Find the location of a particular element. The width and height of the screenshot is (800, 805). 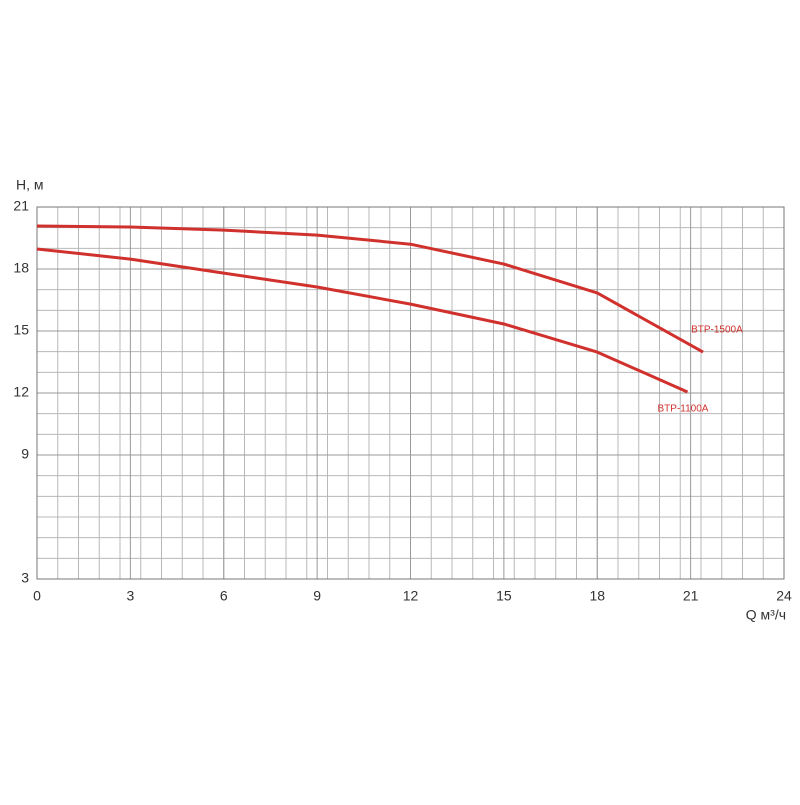

y-axis-label: H, м is located at coordinates (30, 185).